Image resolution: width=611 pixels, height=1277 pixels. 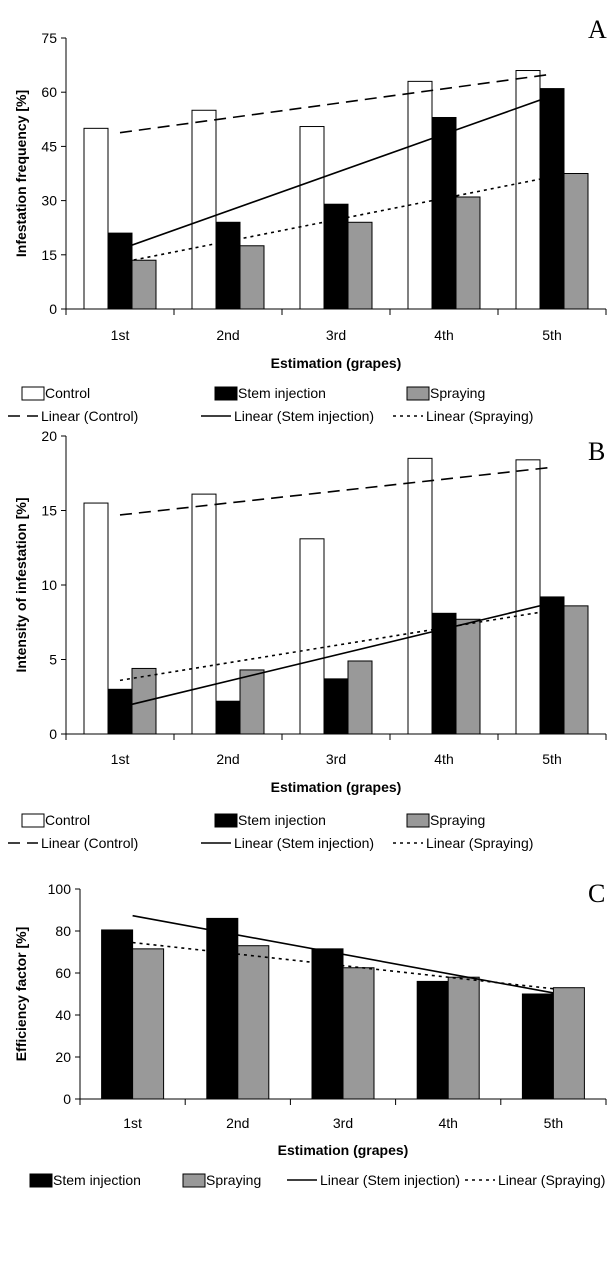 What do you see at coordinates (21, 994) in the screenshot?
I see `y-axis-title: Efficiency factor [%]` at bounding box center [21, 994].